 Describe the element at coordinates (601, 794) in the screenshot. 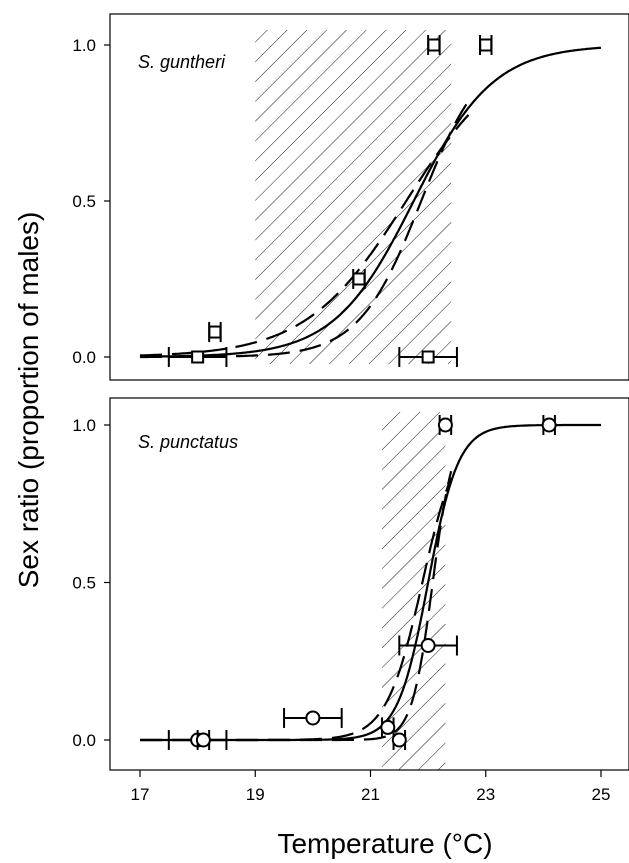

I see `x-tick-label: 25` at that location.